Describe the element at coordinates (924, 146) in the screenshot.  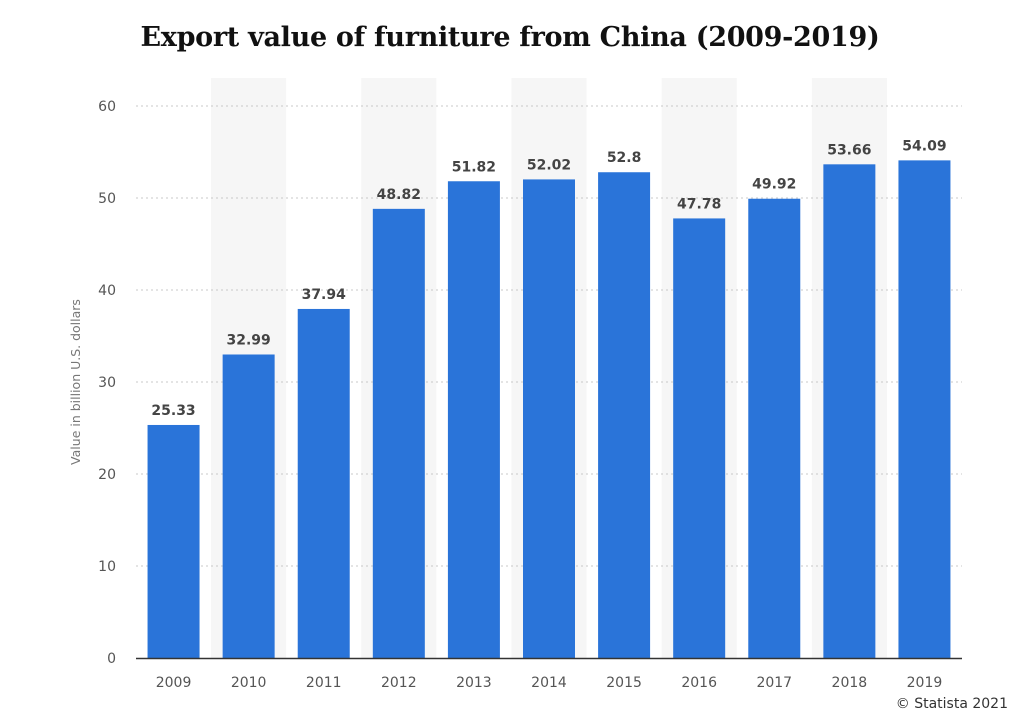
I see `value-label: 54.09` at that location.